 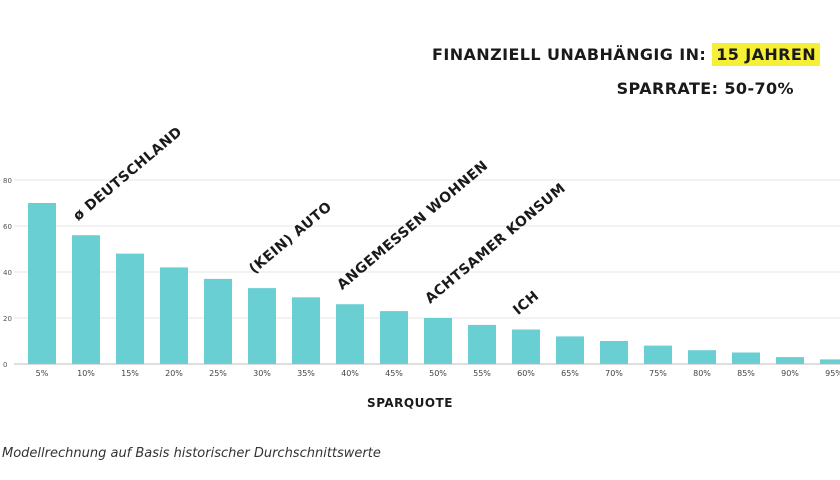 What do you see at coordinates (5, 365) in the screenshot?
I see `y-tick-label: 0` at bounding box center [5, 365].